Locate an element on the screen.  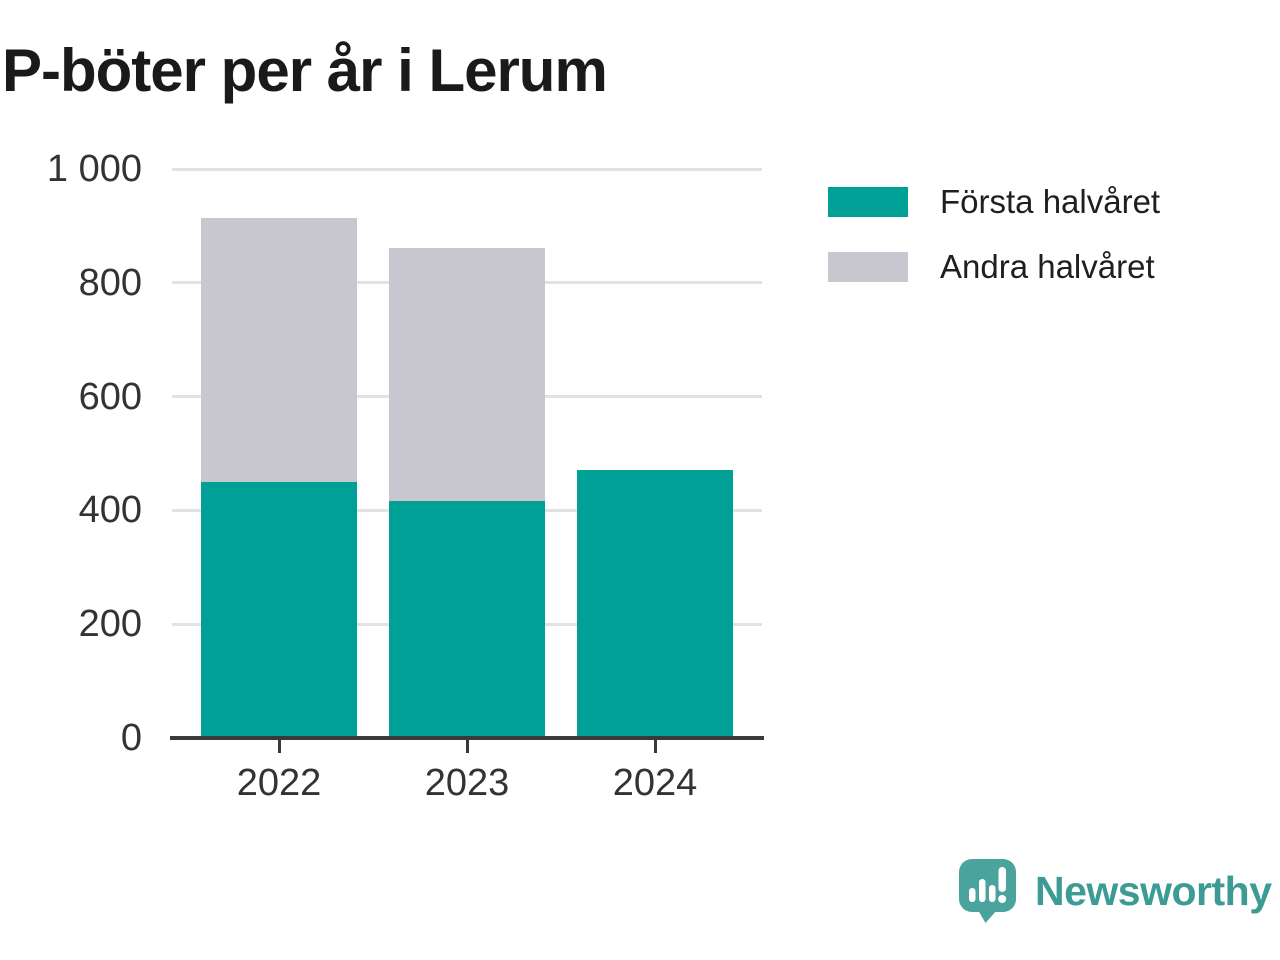
bar-2024-forsta is located at coordinates (655, 604).